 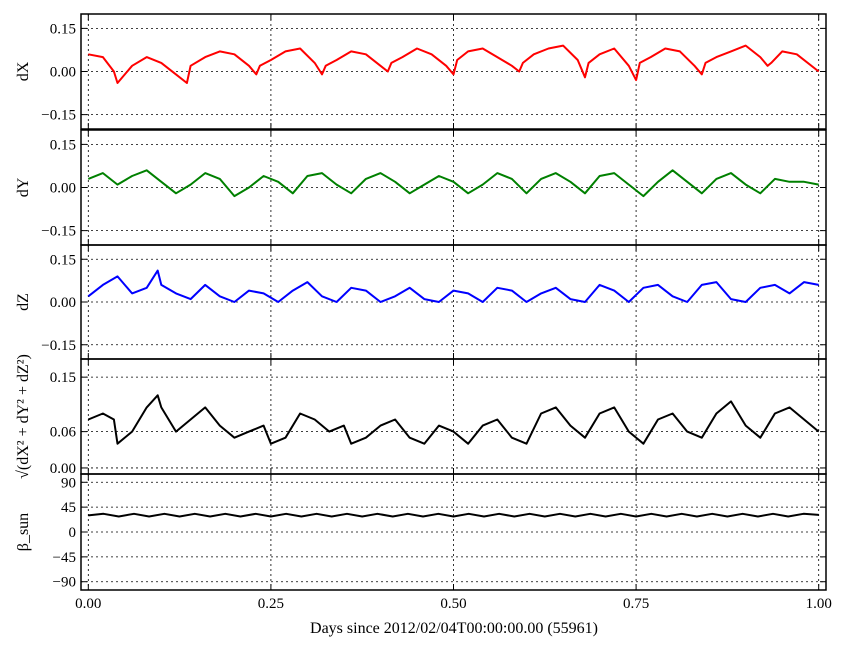 What do you see at coordinates (636, 604) in the screenshot?
I see `x-tick-label: 0.75` at bounding box center [636, 604].